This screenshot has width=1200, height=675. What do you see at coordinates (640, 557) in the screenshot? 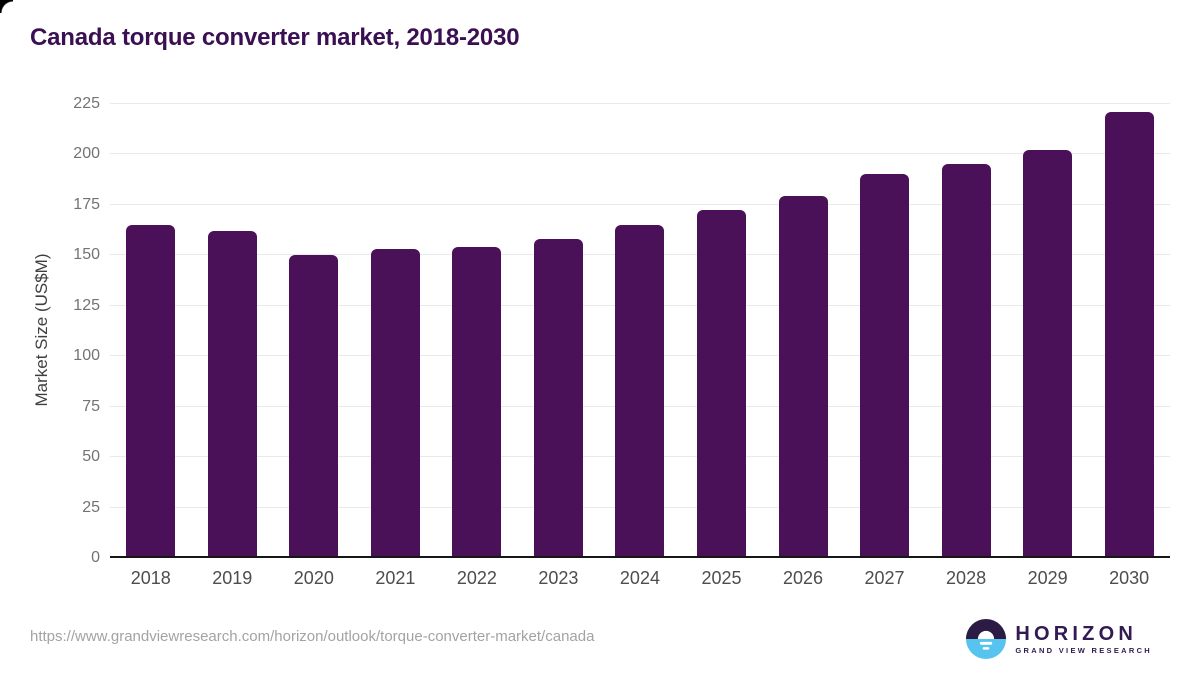
I see `x-axis-line` at bounding box center [640, 557].